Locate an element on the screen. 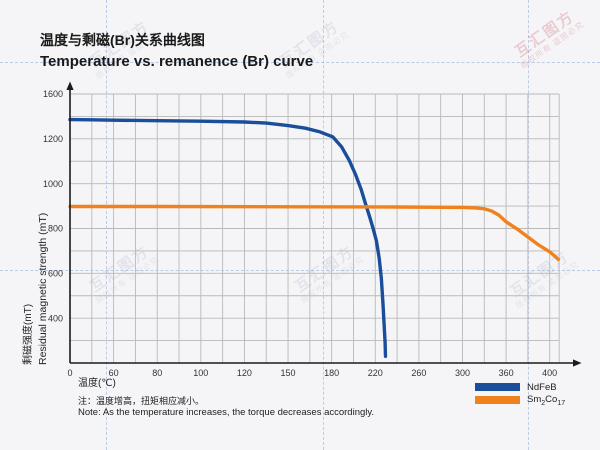 Image resolution: width=600 pixels, height=450 pixels. chart-title-zh: 温度与剩磁(Br)关系曲线图 is located at coordinates (122, 40).